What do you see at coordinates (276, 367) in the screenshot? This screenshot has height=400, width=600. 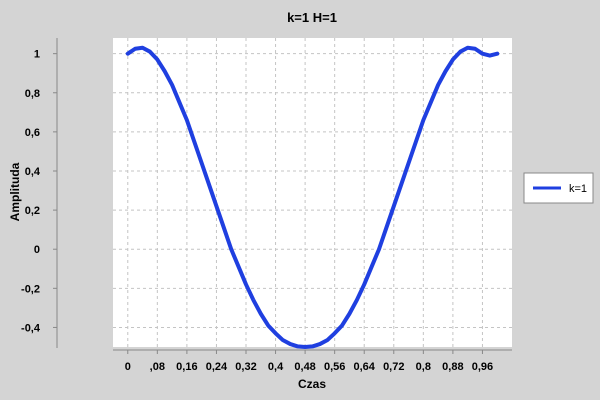 I see `x-tick-label: 0,4` at bounding box center [276, 367].